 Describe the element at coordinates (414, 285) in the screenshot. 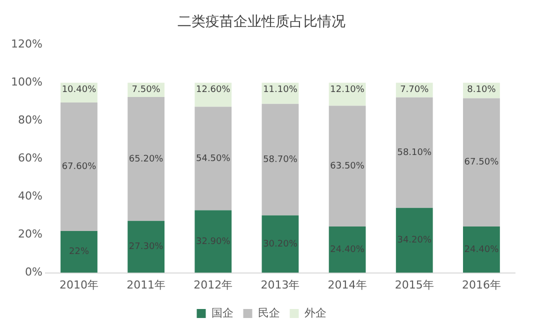

I see `x-tick-label: 2015年` at that location.